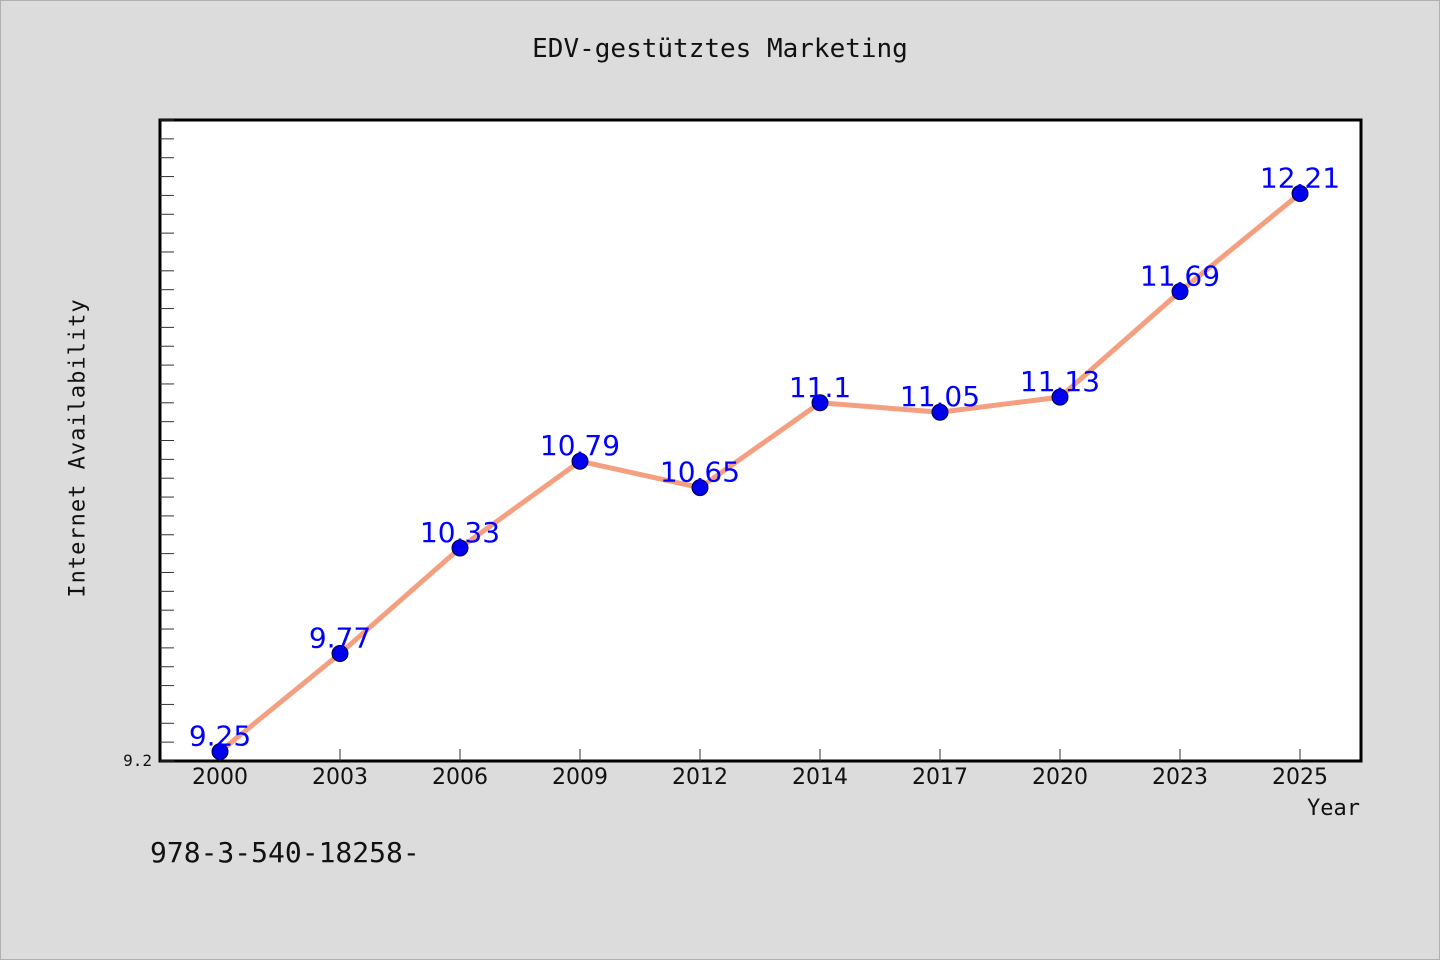 This screenshot has height=960, width=1440. Describe the element at coordinates (1300, 777) in the screenshot. I see `x-tick-label: 2025` at that location.